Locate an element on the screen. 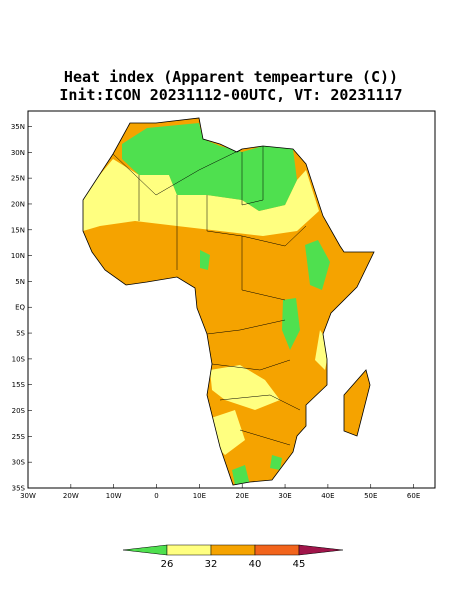 The height and width of the screenshot is (600, 463). y-tick-label: 20N is located at coordinates (18, 204).